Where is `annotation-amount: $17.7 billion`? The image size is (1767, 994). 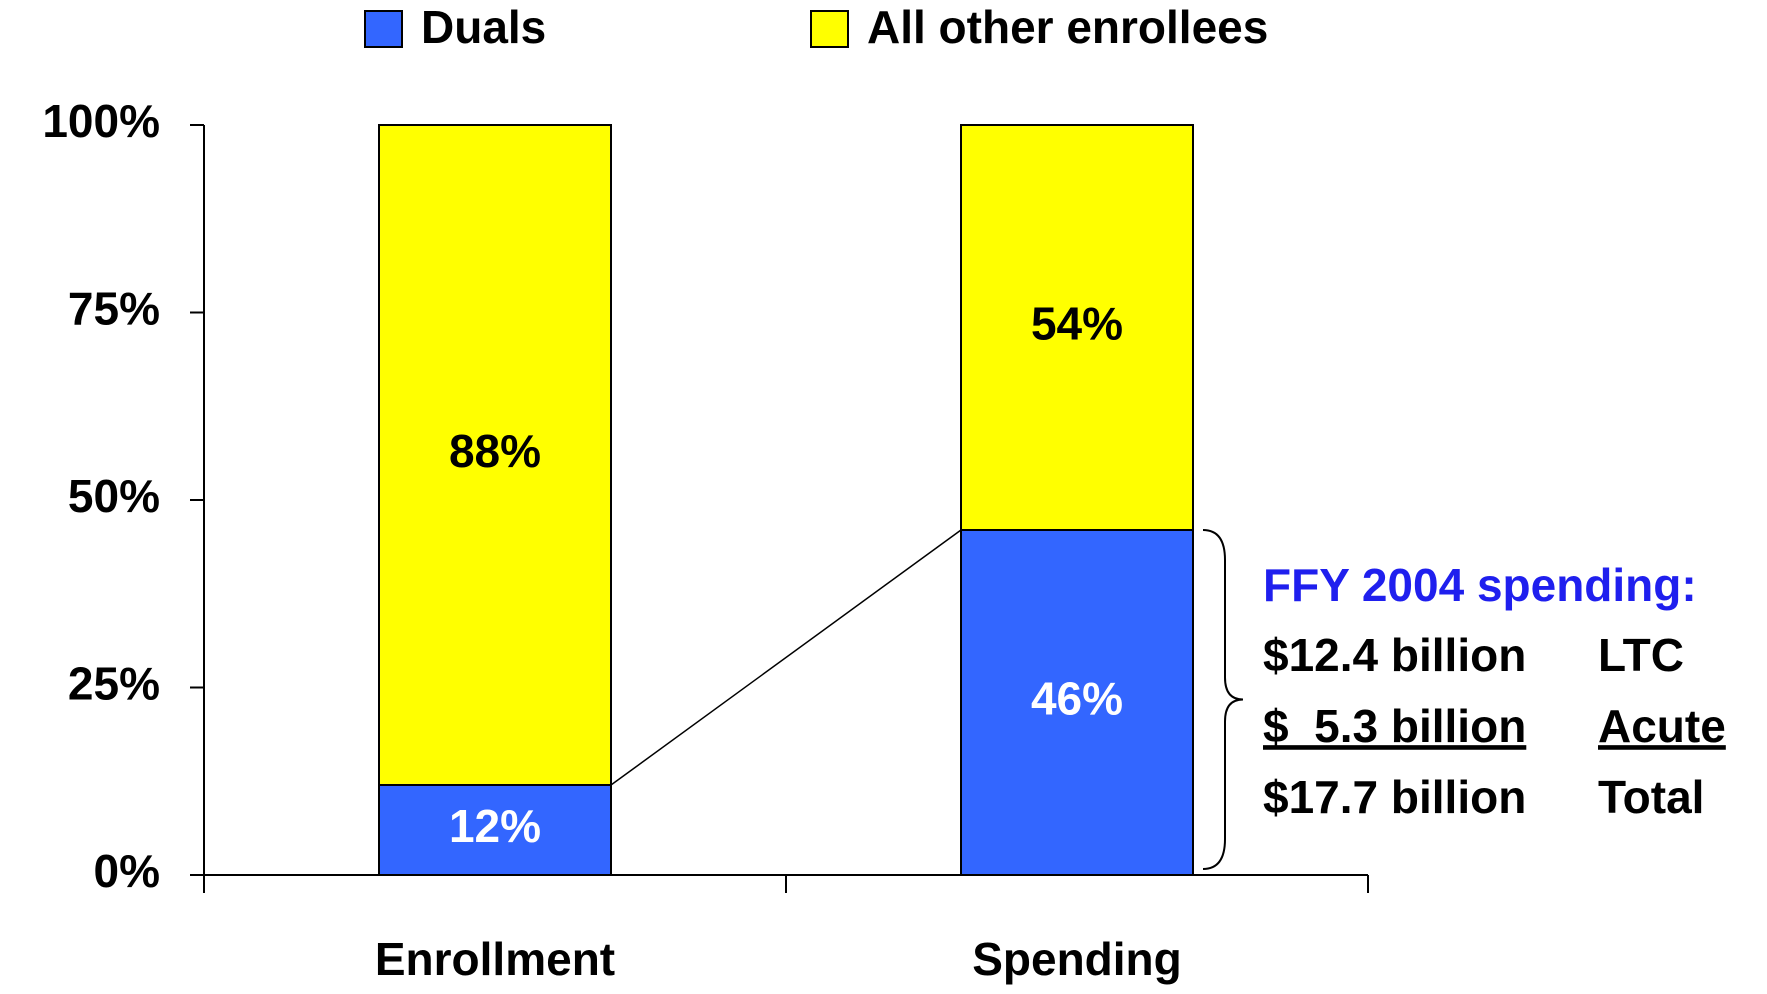
annotation-amount: $17.7 billion is located at coordinates (1394, 797).